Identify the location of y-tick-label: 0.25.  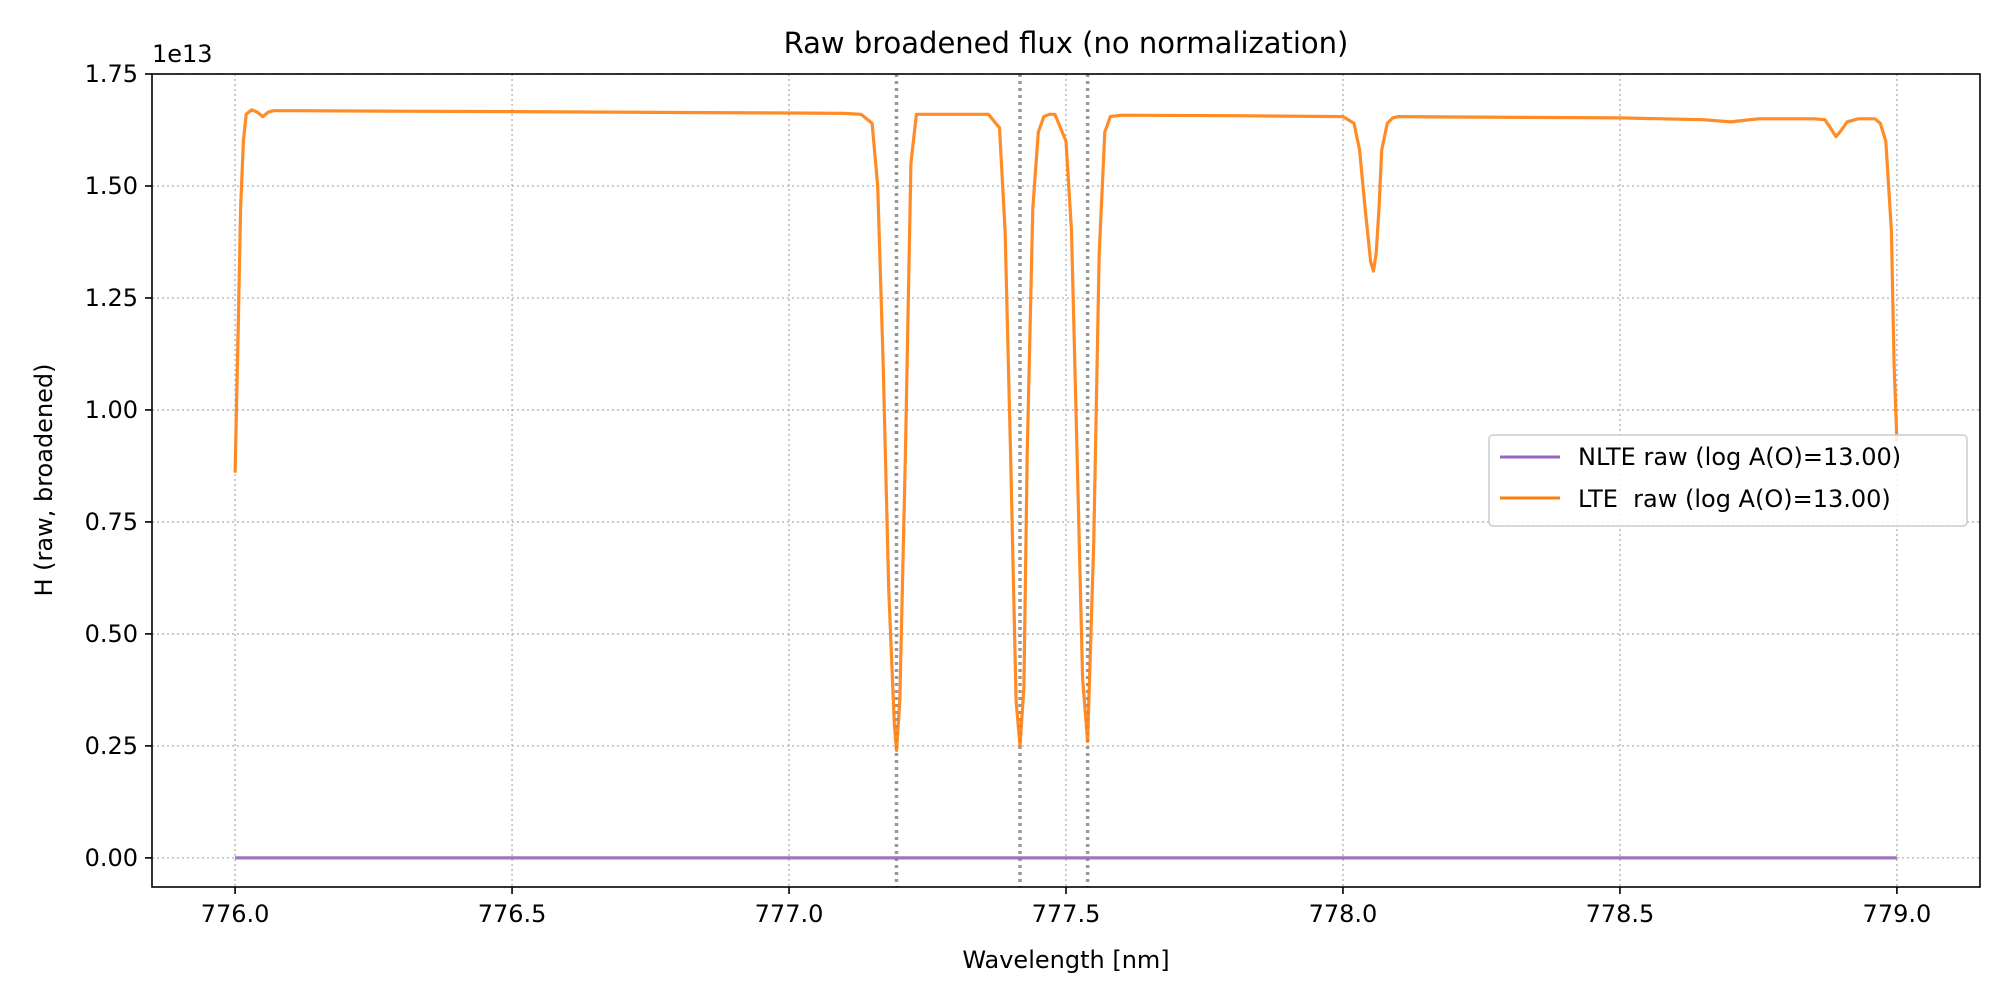
(111, 746).